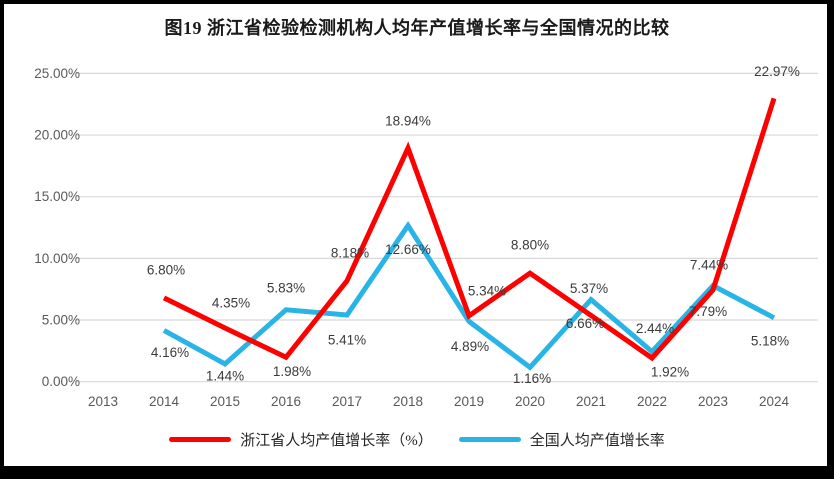 The image size is (834, 479). Describe the element at coordinates (200, 439) in the screenshot. I see `legend-swatch-red-line` at that location.